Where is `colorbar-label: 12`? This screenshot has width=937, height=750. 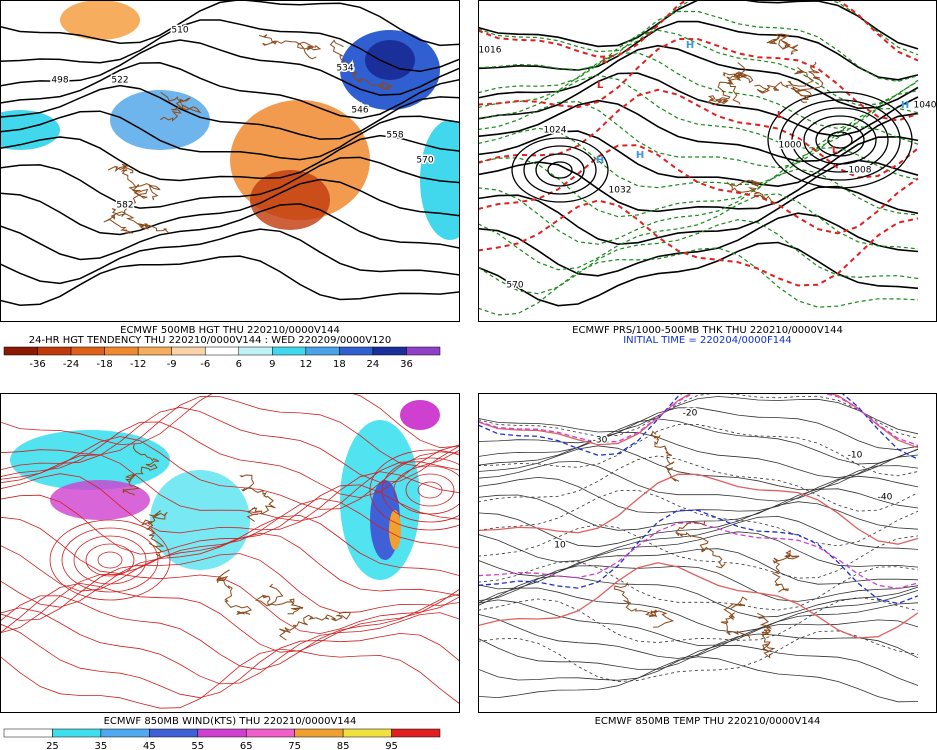
colorbar-label: 12 is located at coordinates (305, 364).